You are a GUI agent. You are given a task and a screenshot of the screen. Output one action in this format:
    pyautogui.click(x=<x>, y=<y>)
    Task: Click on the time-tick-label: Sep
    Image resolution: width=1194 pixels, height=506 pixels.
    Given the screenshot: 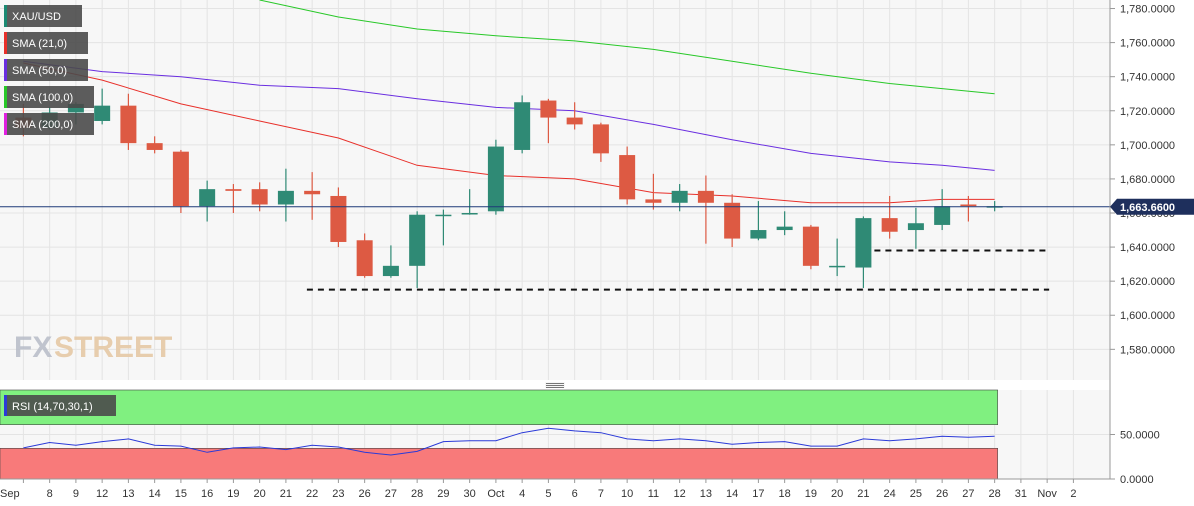 What is the action you would take?
    pyautogui.click(x=10, y=494)
    